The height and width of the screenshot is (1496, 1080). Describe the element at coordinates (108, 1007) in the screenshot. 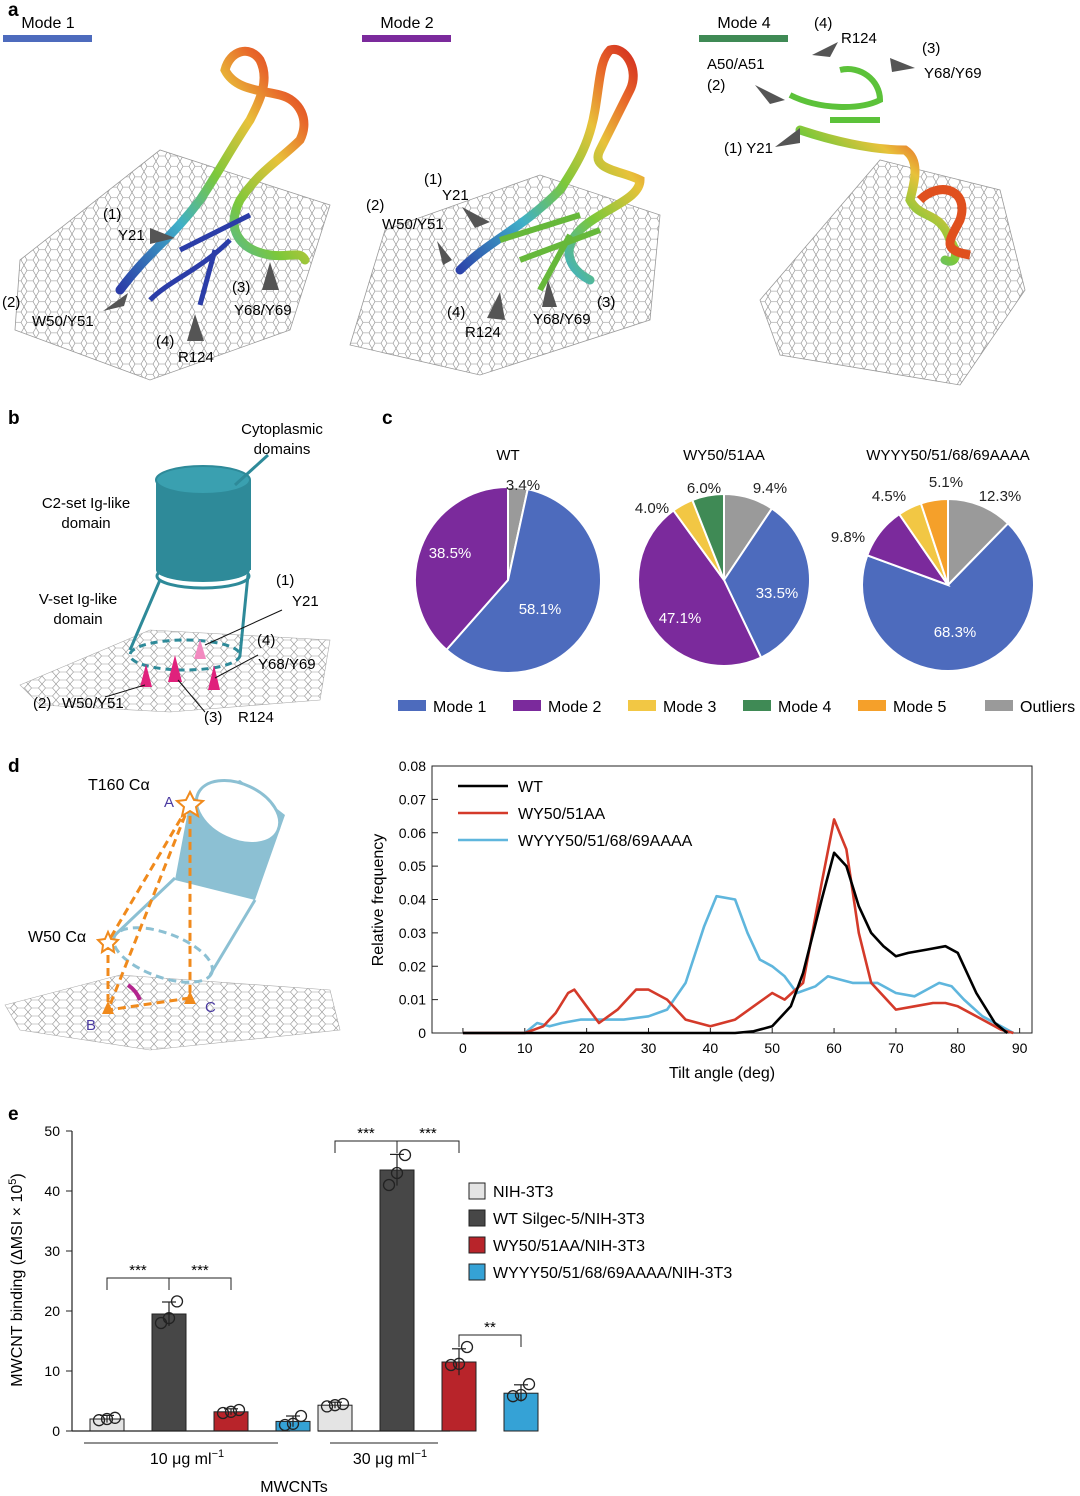

I see `d-point-b-marker` at that location.